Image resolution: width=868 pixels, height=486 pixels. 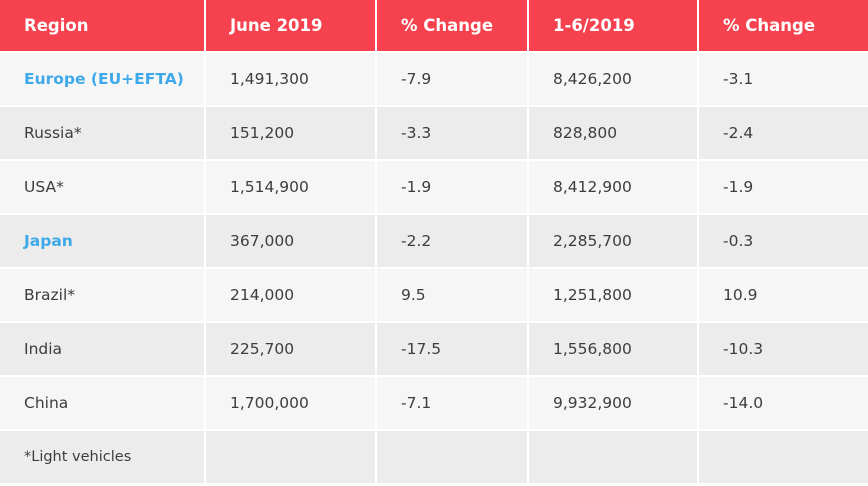 What do you see at coordinates (613, 403) in the screenshot?
I see `ytd-2019-cell: 9,932,900` at bounding box center [613, 403].